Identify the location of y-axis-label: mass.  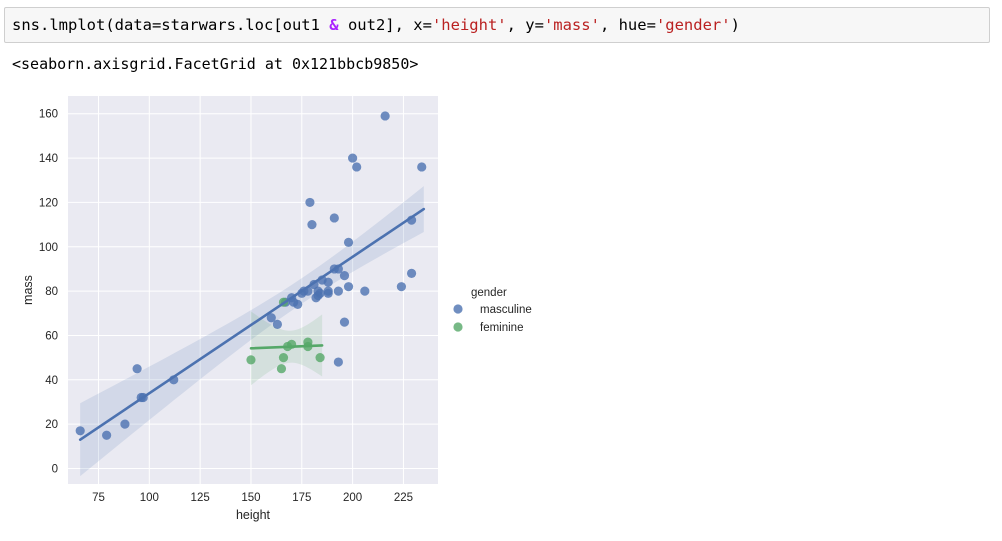
(28, 290).